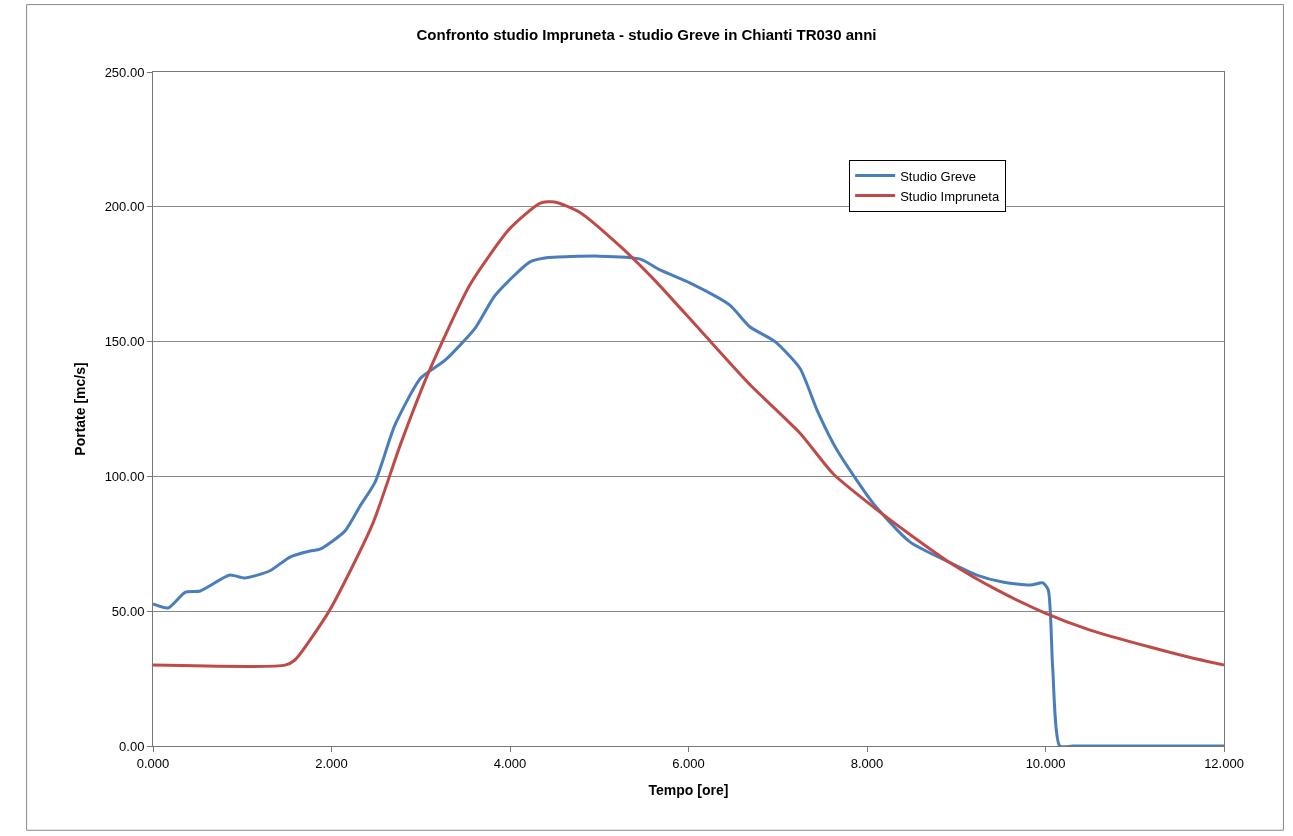 Image resolution: width=1293 pixels, height=836 pixels. I want to click on legend-label: Studio Greve, so click(938, 176).